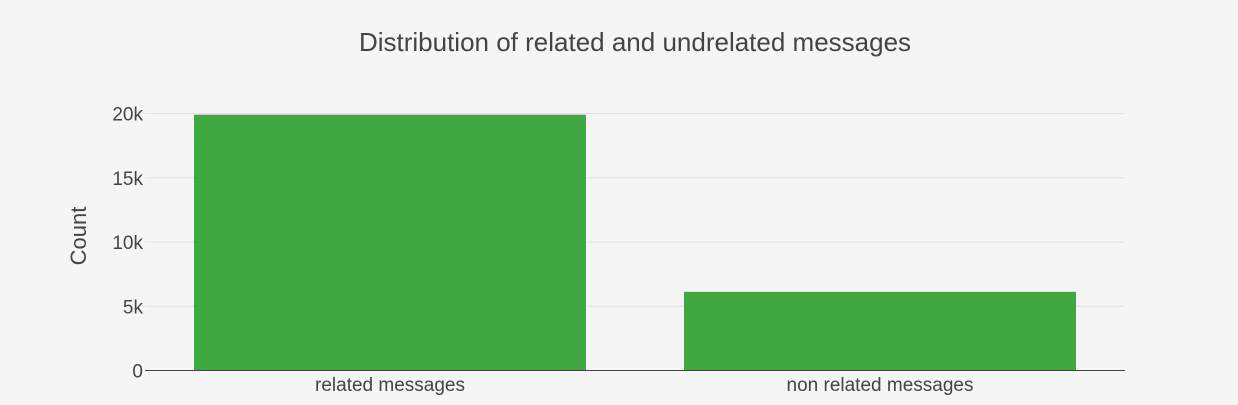 The width and height of the screenshot is (1238, 405). I want to click on y-axis-title: Count, so click(78, 236).